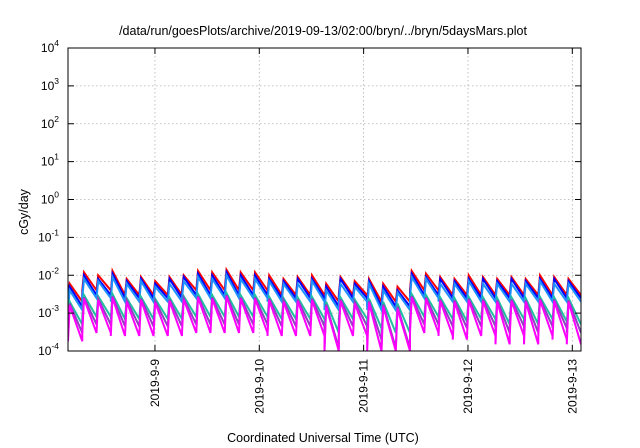 Image resolution: width=640 pixels, height=448 pixels. I want to click on y-tick-exponent: 3, so click(56, 81).